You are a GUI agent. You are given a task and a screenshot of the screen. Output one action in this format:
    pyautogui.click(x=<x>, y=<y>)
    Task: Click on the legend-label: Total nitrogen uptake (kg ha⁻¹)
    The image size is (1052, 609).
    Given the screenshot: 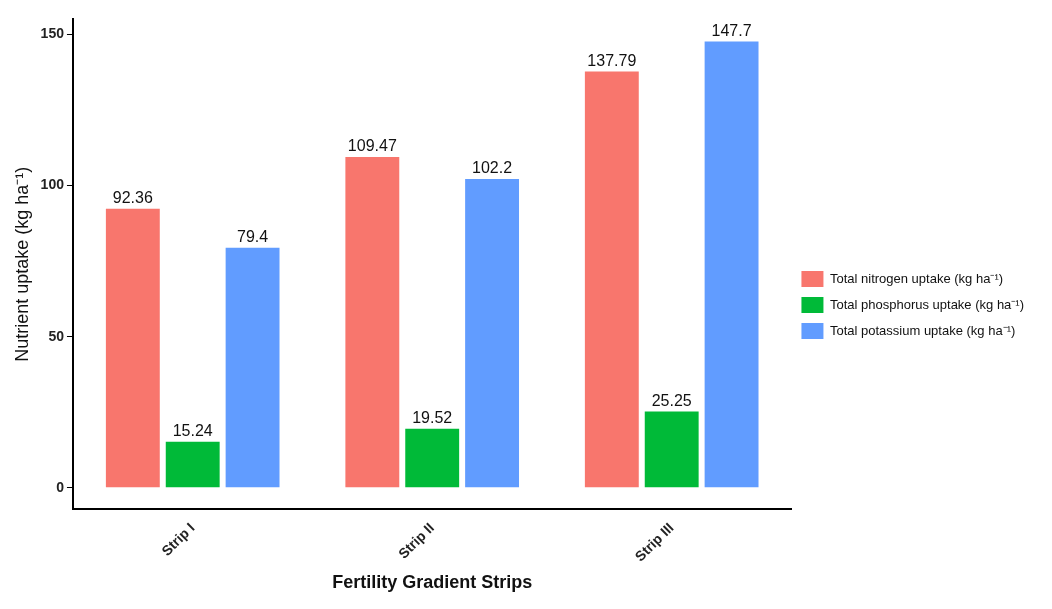 What is the action you would take?
    pyautogui.click(x=916, y=278)
    